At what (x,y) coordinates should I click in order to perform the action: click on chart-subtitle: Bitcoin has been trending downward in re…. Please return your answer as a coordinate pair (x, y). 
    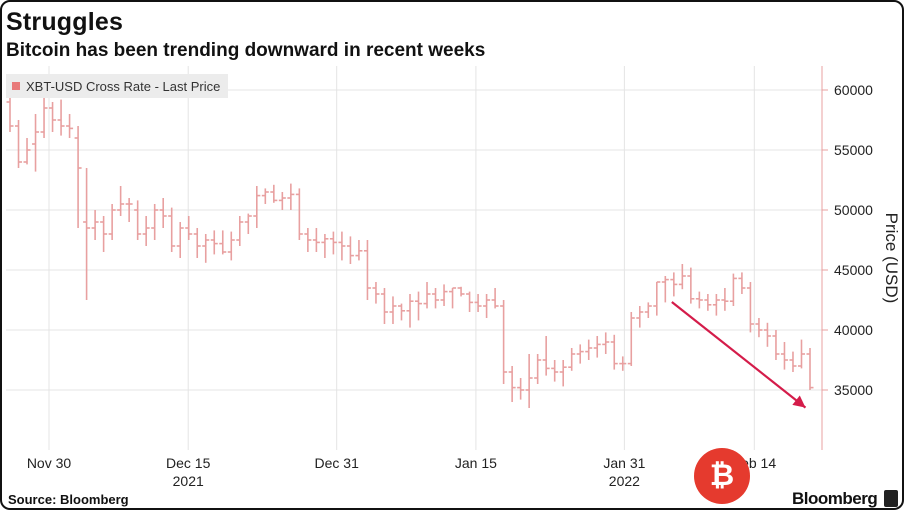
    Looking at the image, I should click on (246, 50).